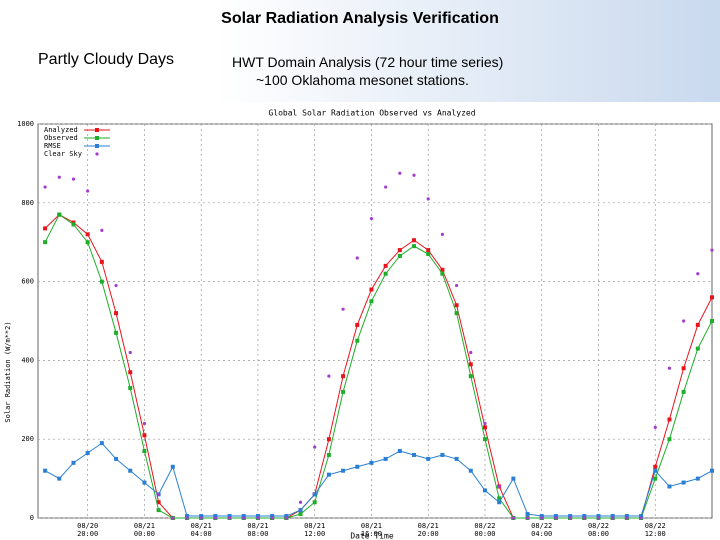 The width and height of the screenshot is (720, 540). Describe the element at coordinates (371, 530) in the screenshot. I see `x-tick-label: 08/21 16:00` at that location.